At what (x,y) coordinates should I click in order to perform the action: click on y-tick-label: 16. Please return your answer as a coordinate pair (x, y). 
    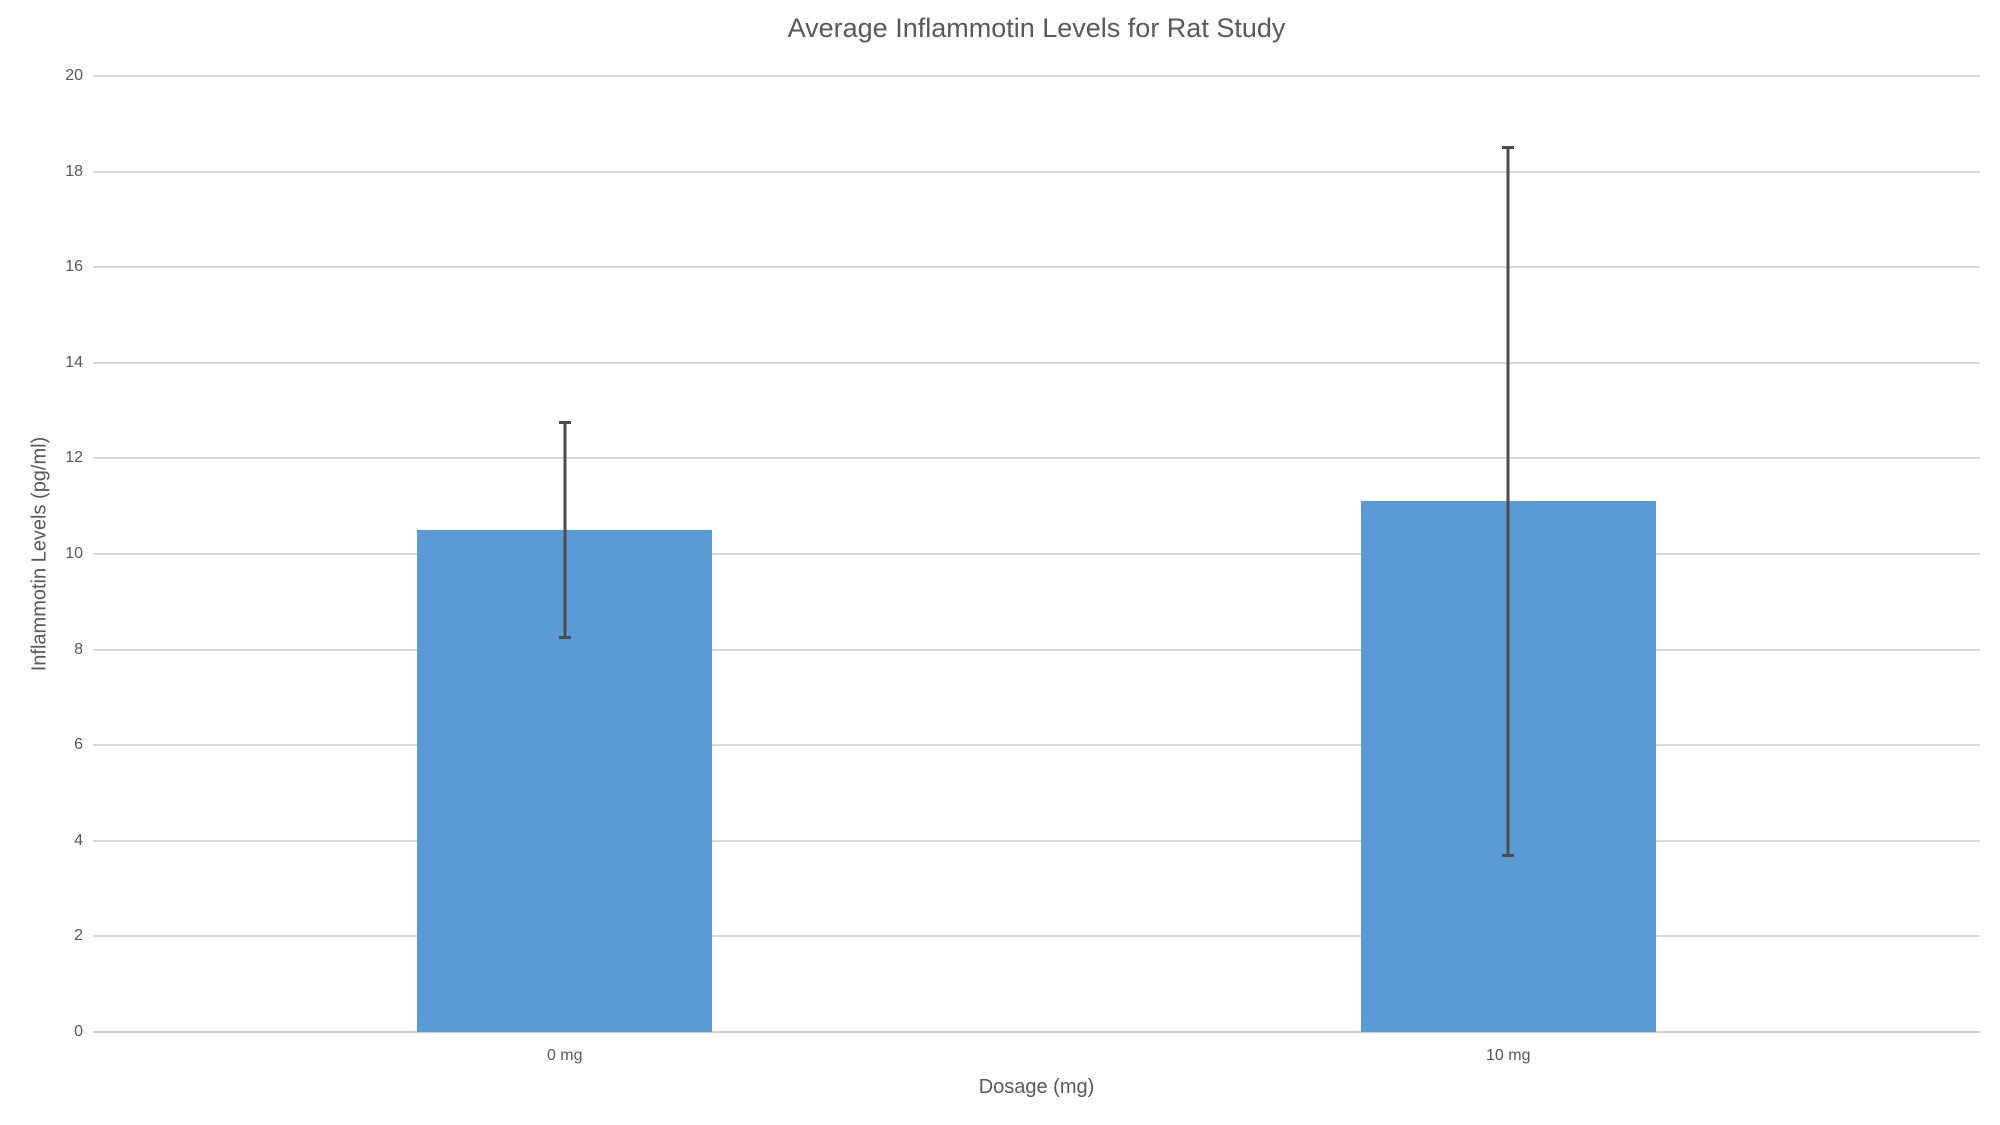
    Looking at the image, I should click on (74, 267).